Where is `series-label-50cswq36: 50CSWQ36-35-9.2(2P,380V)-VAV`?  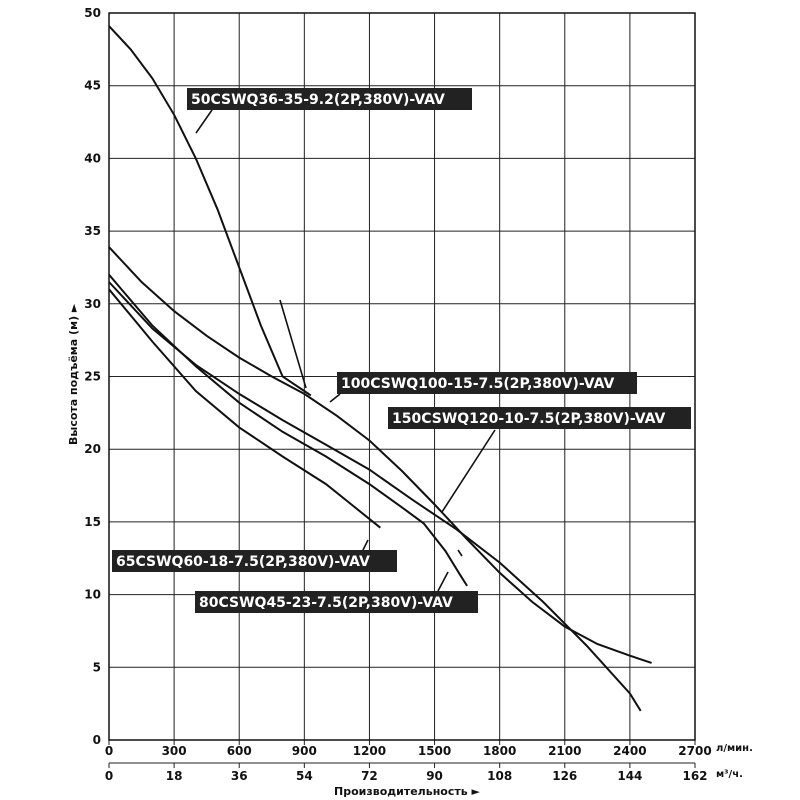
series-label-50cswq36: 50CSWQ36-35-9.2(2P,380V)-VAV is located at coordinates (329, 99).